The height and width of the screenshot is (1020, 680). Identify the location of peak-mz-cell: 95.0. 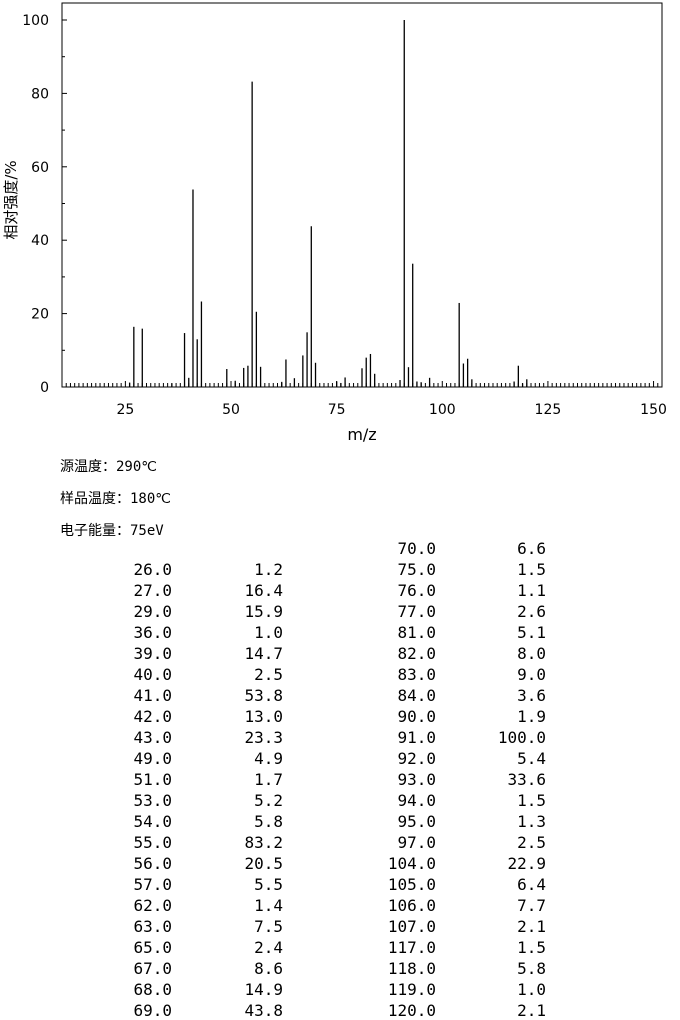
(416, 821).